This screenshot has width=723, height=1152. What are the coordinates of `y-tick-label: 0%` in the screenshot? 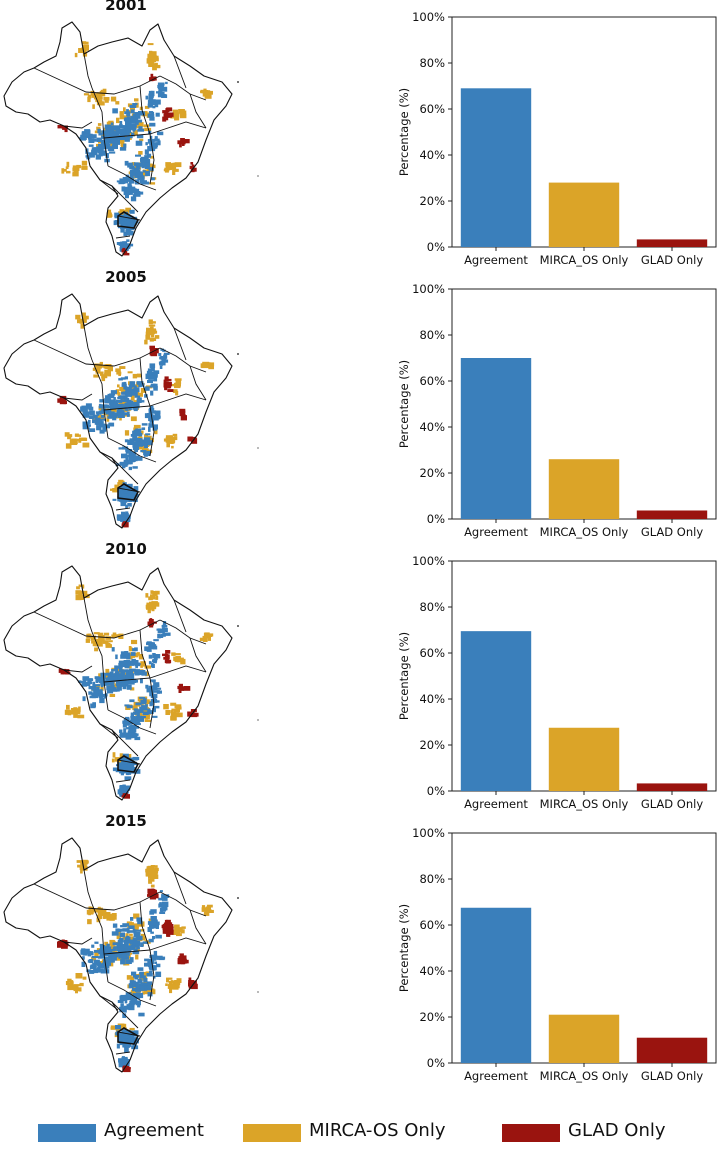 It's located at (436, 247).